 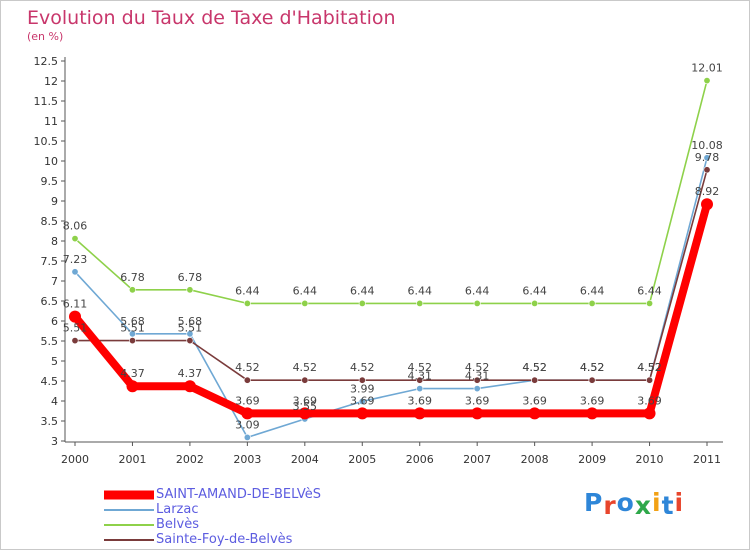 I want to click on data-label-larzac: 10.08, so click(x=707, y=145).